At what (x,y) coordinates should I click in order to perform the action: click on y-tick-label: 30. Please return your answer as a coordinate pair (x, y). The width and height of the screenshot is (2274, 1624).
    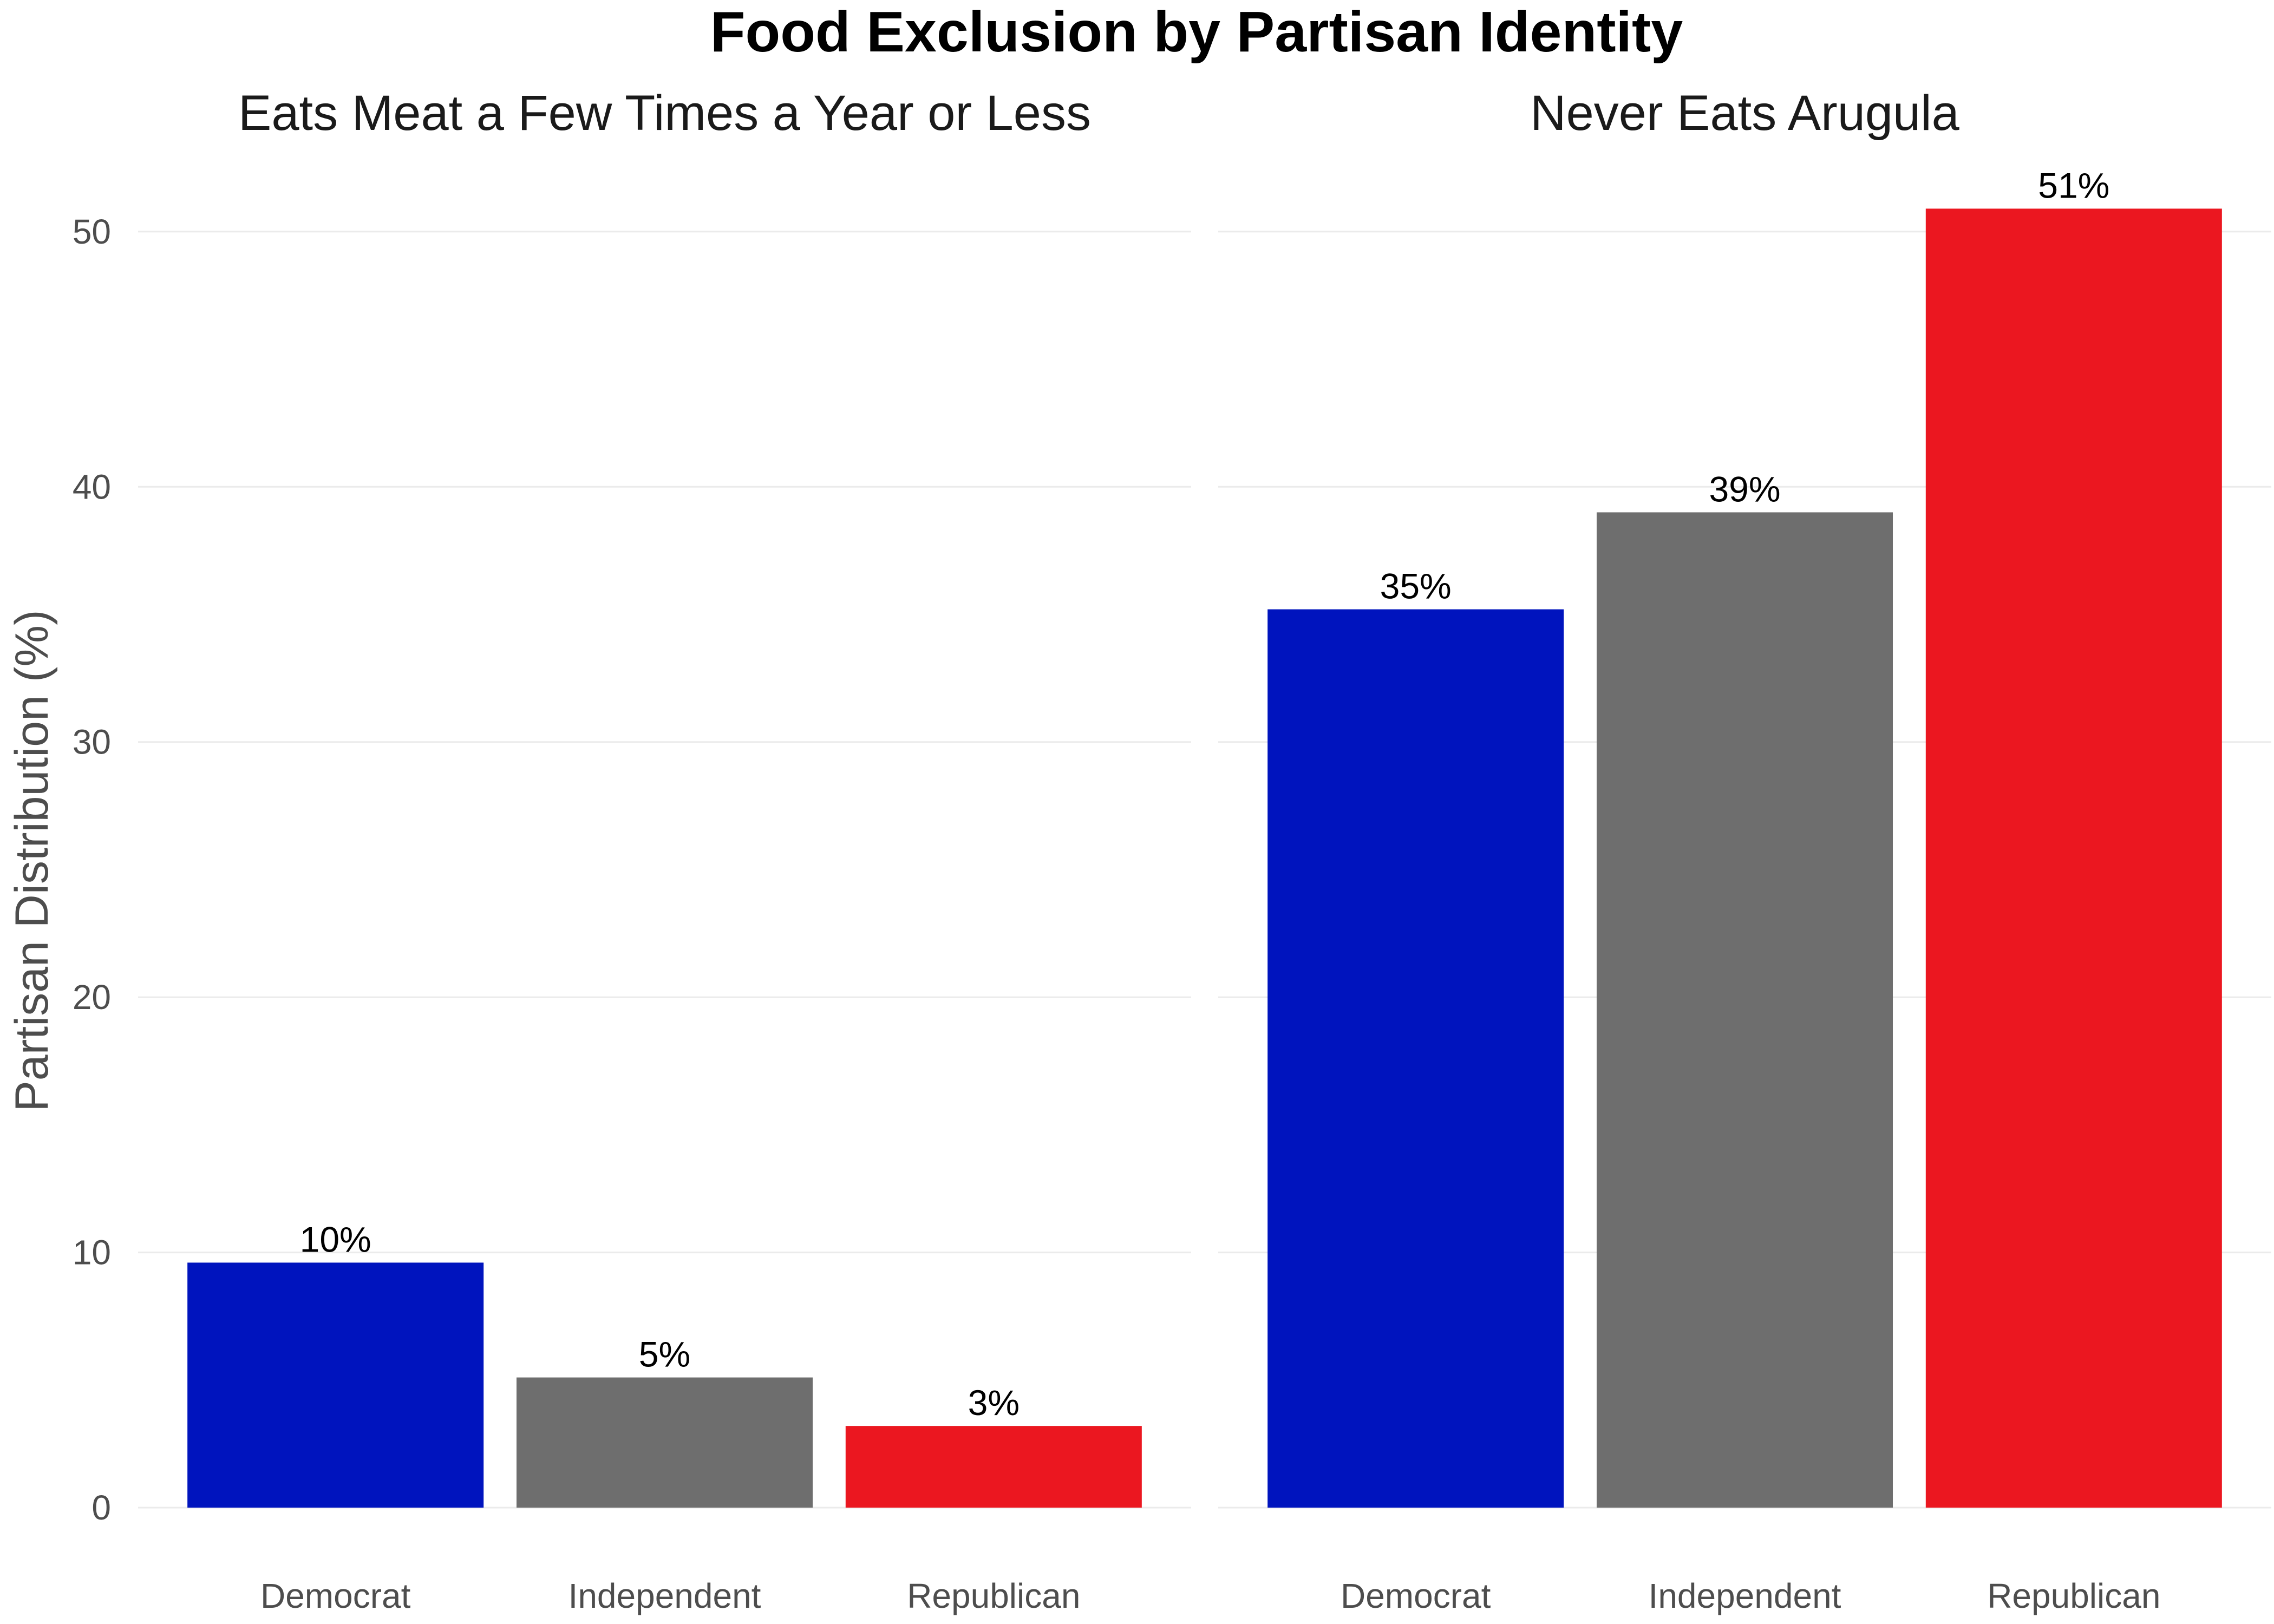
    Looking at the image, I should click on (92, 743).